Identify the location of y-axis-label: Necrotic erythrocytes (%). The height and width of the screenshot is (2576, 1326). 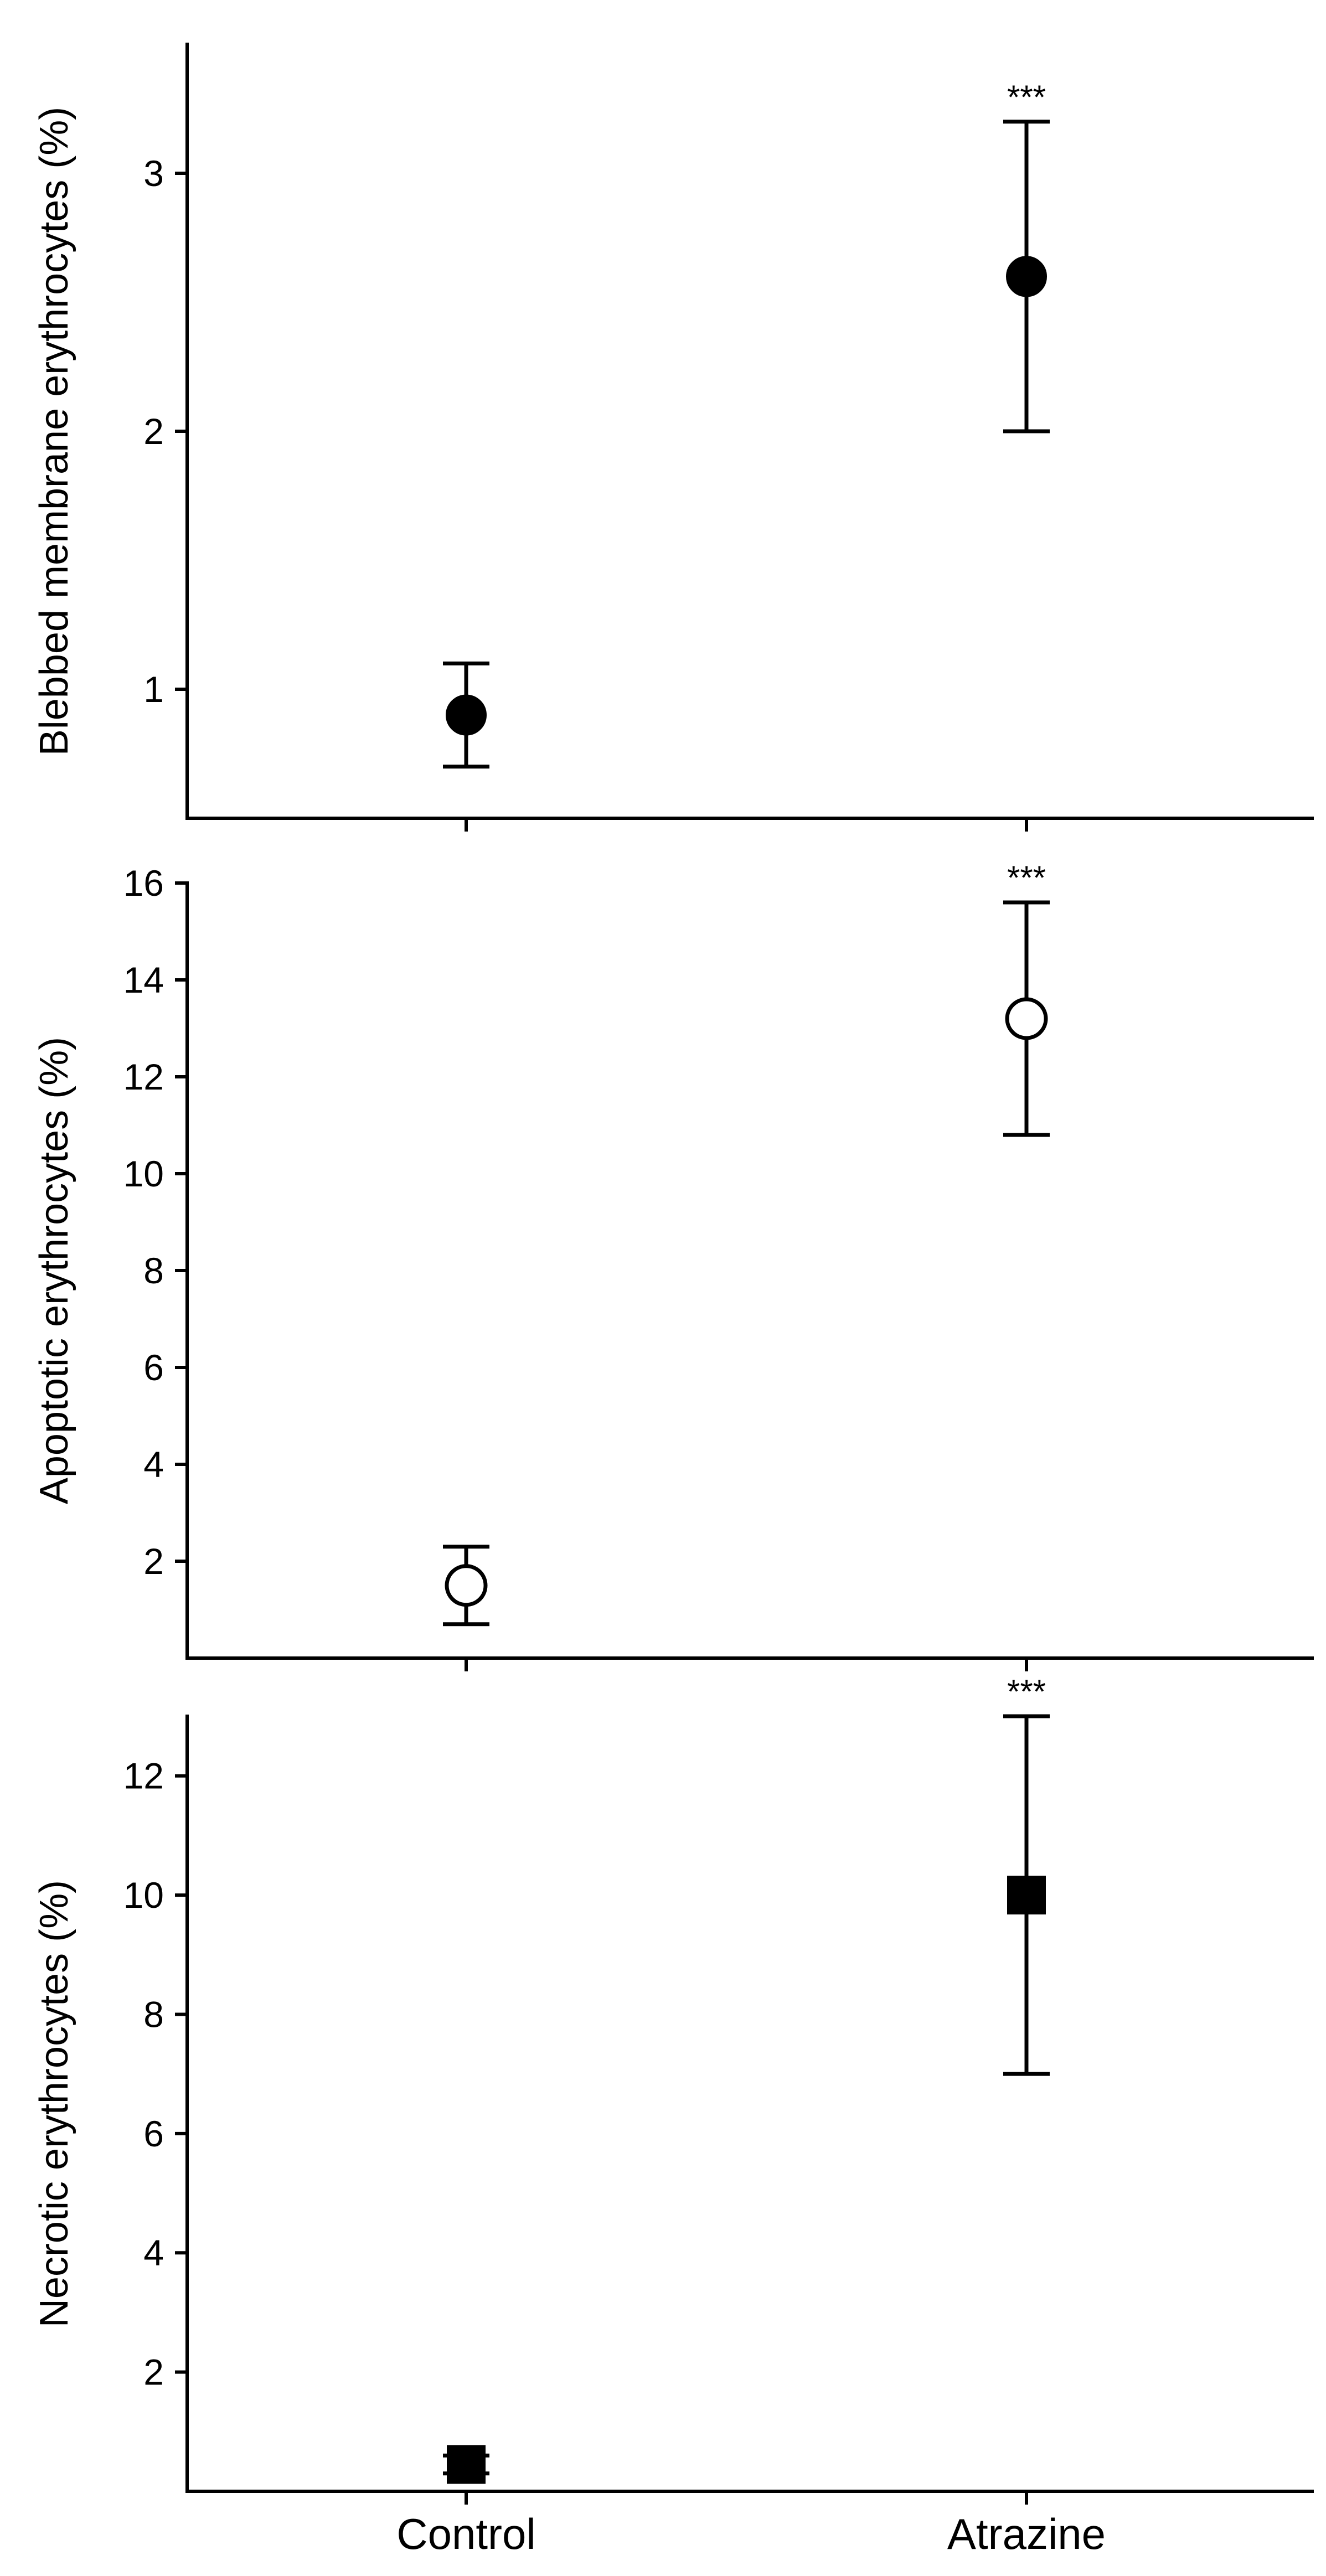
(54, 2103).